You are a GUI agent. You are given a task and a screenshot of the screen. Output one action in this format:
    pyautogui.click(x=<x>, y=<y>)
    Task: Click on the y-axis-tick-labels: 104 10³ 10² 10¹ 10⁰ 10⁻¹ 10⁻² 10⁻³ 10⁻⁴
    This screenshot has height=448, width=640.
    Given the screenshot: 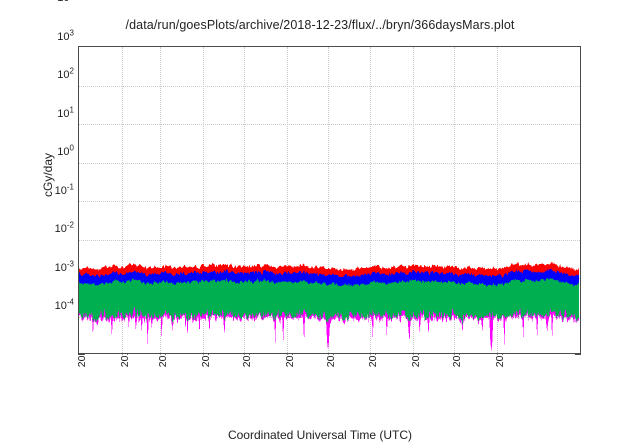 What is the action you would take?
    pyautogui.click(x=50, y=156)
    